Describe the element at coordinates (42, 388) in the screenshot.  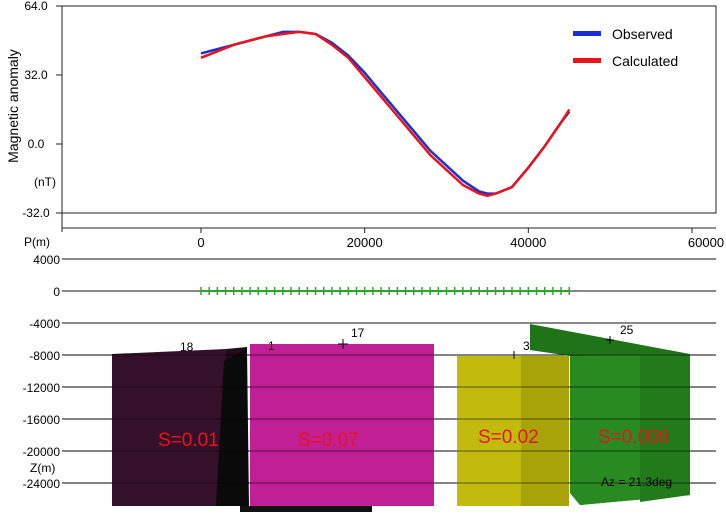
I see `depth-tick-label: -12000` at that location.